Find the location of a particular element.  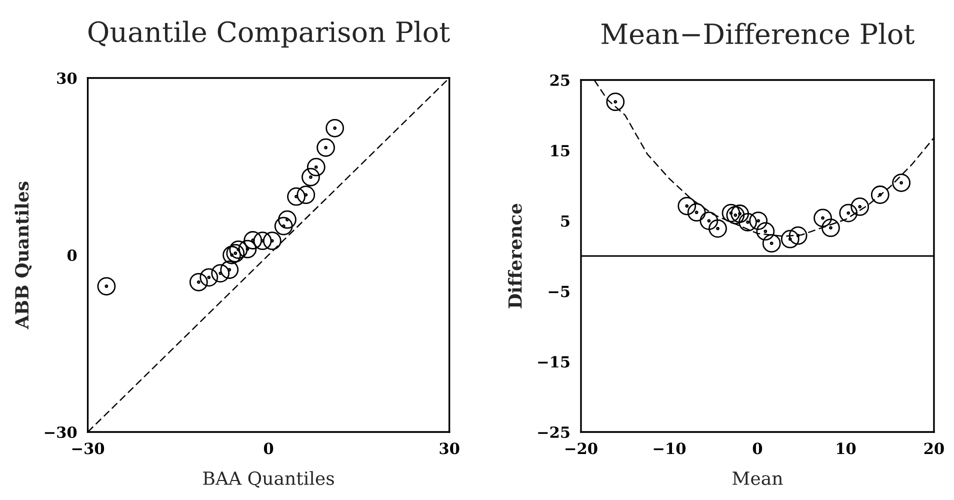

y-tick-label: −5 is located at coordinates (559, 292).